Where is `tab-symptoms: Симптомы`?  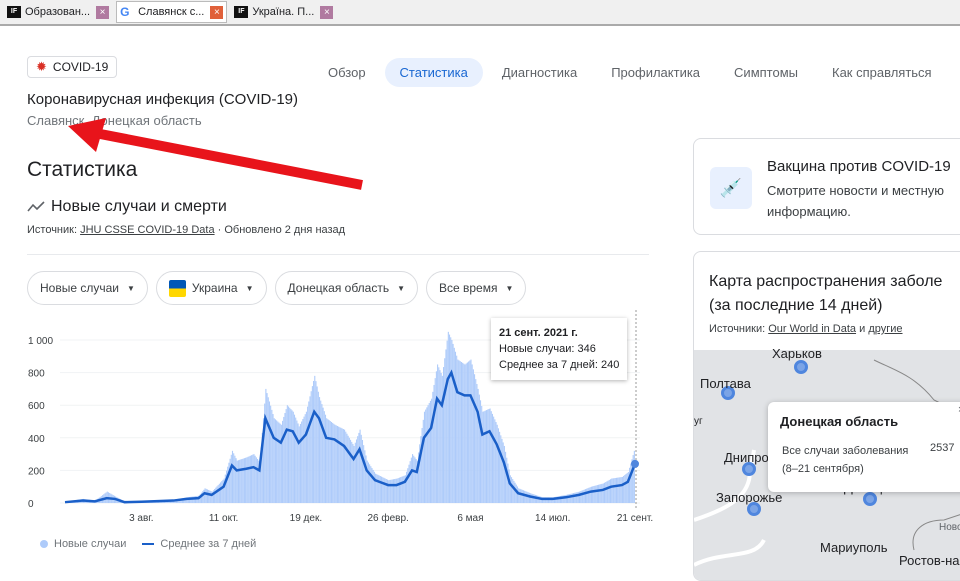
tab-symptoms: Симптомы is located at coordinates (766, 72).